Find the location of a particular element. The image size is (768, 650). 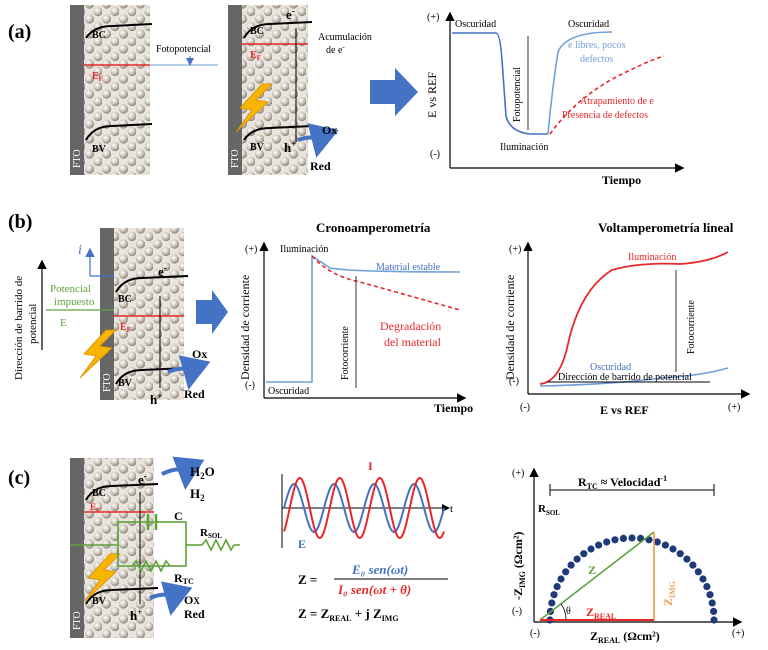

oscuridad-left-label: Oscuridad is located at coordinates (475, 24).